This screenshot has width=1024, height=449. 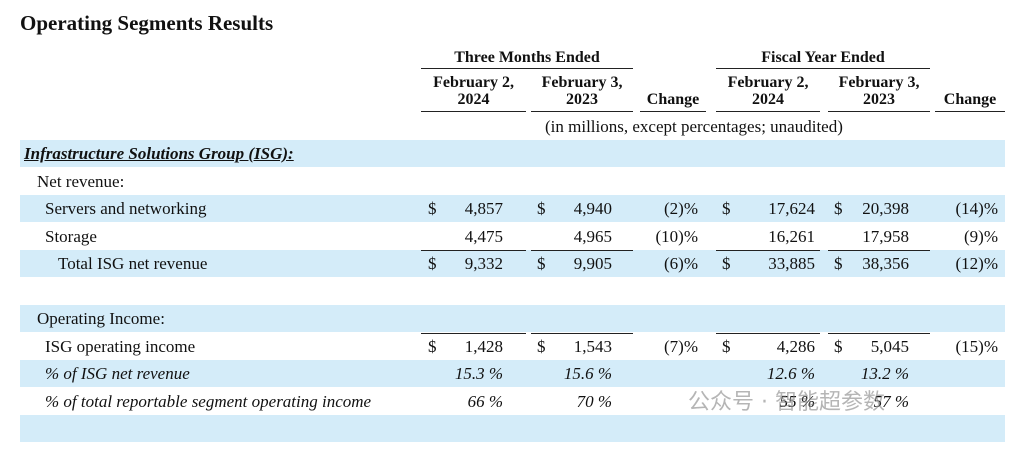 I want to click on row-label: Operating Income:, so click(x=101, y=318).